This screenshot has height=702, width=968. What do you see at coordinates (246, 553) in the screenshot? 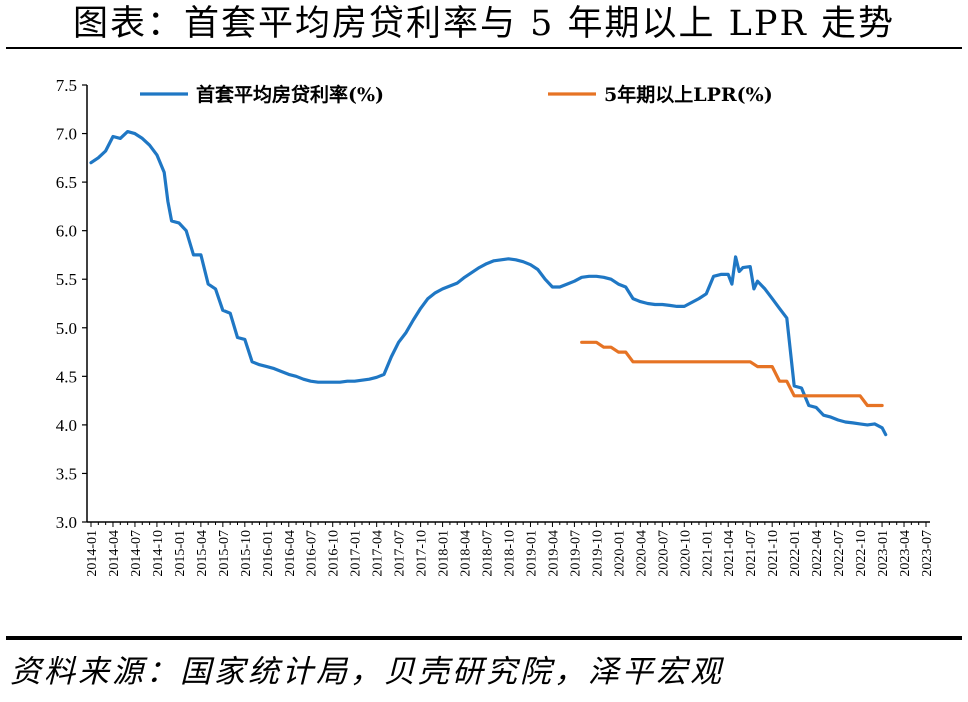
I see `x-tick-label: 2015-10` at bounding box center [246, 553].